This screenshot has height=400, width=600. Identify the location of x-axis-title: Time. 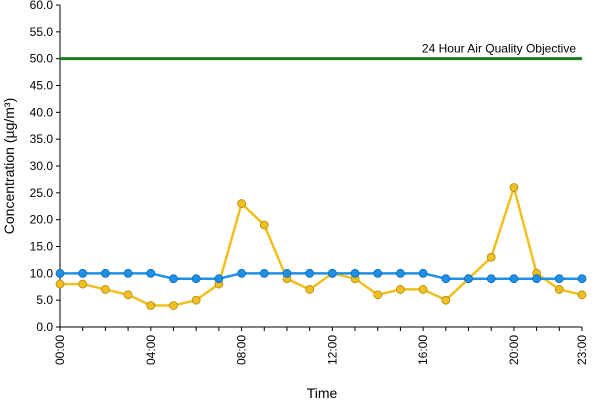
(322, 392).